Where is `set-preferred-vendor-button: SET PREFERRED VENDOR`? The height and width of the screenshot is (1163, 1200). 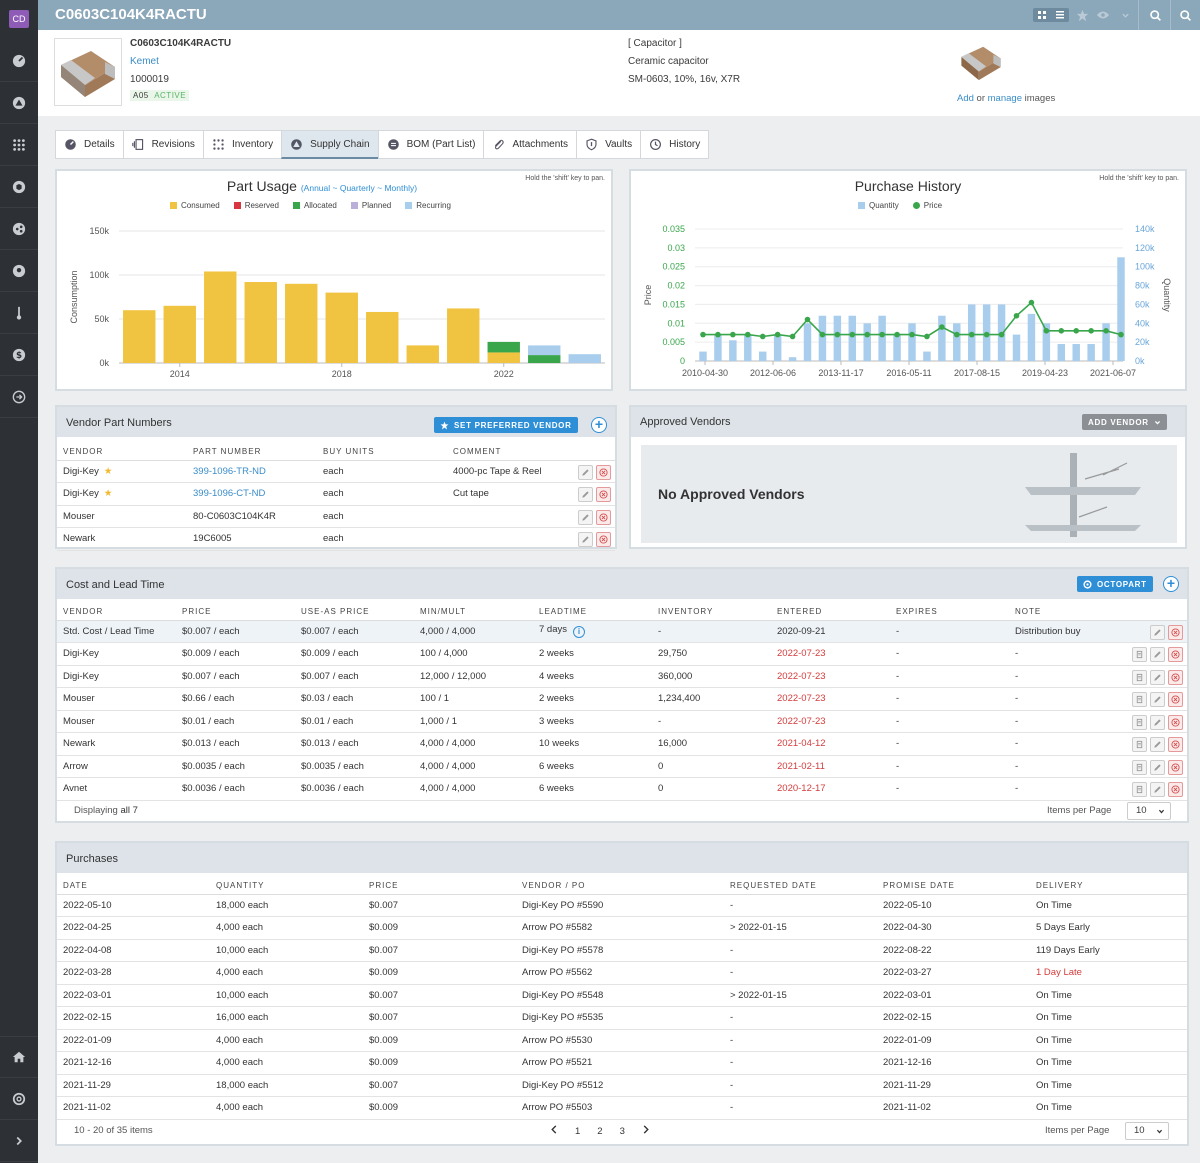
set-preferred-vendor-button: SET PREFERRED VENDOR is located at coordinates (506, 425).